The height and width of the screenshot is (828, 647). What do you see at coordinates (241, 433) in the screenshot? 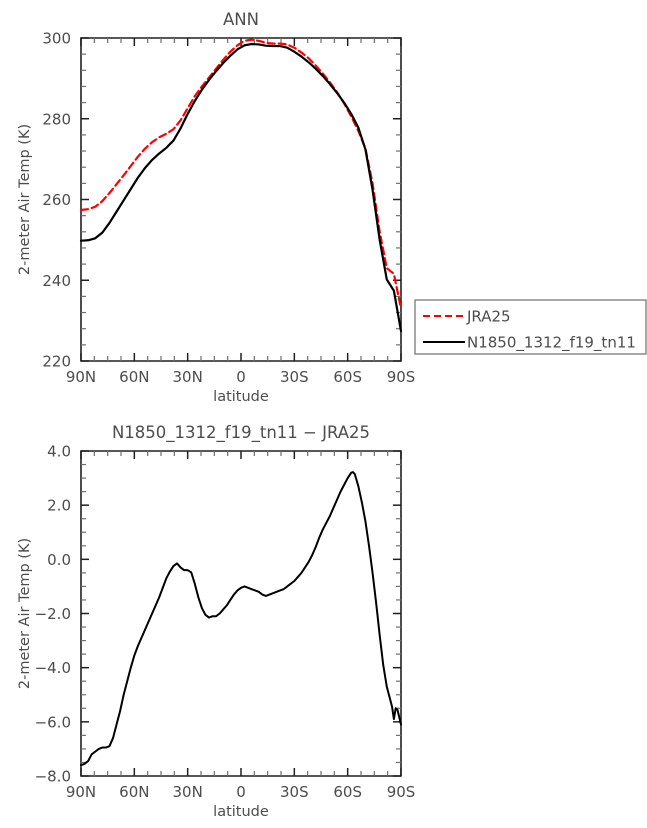
I see `panel-bottom-title: N1850_1312_f19_tn11 − JRA25` at bounding box center [241, 433].